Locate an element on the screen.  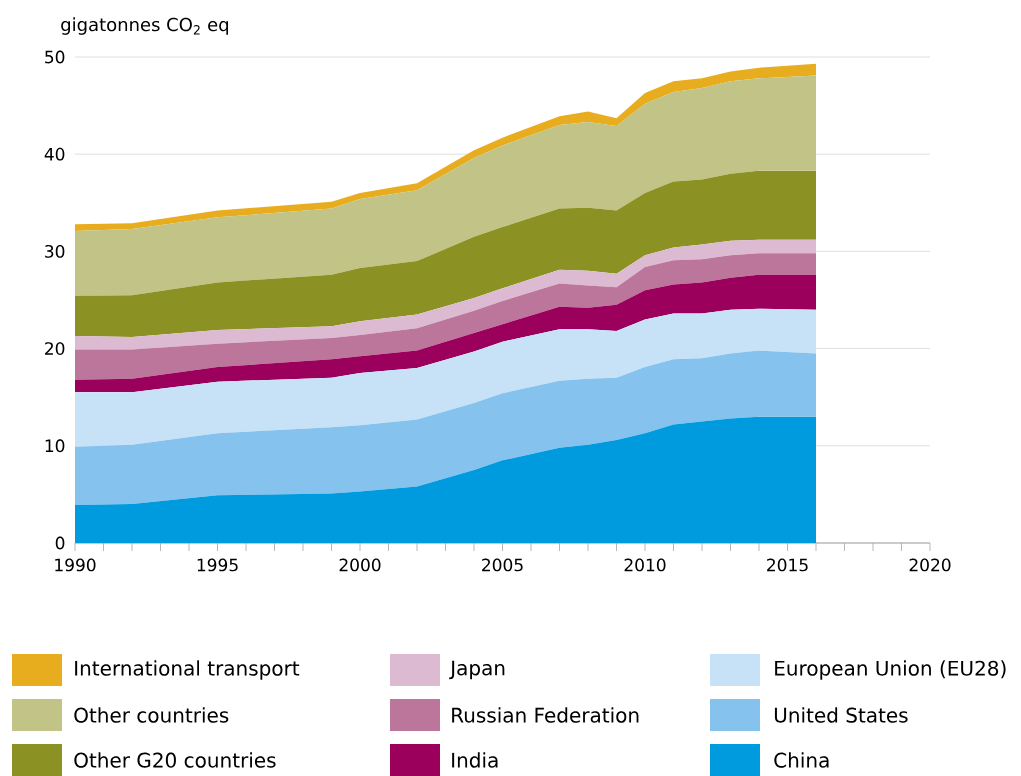
x-tick-label: 1995 is located at coordinates (217, 565).